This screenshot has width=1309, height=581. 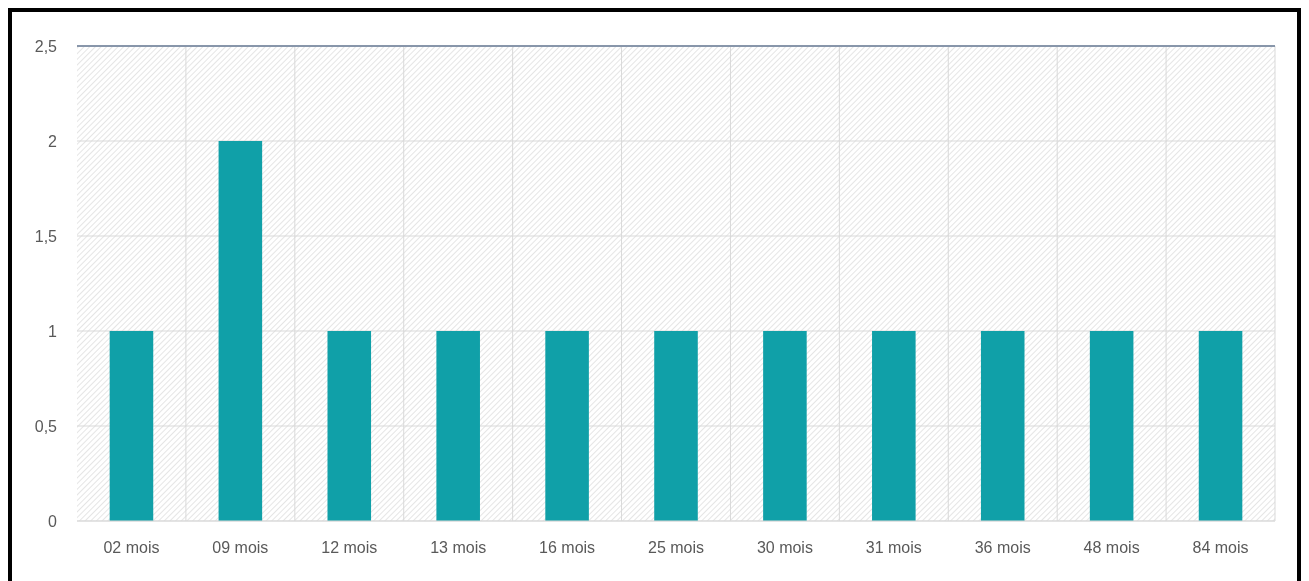 What do you see at coordinates (46, 426) in the screenshot?
I see `y-tick-label: 0,5` at bounding box center [46, 426].